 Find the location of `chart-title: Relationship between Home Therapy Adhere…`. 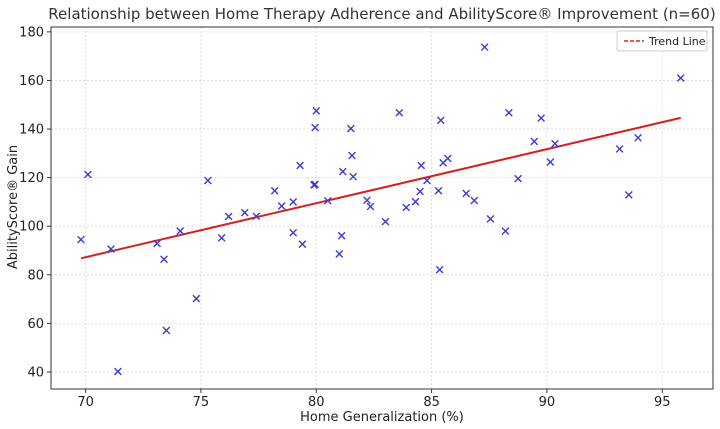

chart-title: Relationship between Home Therapy Adhere… is located at coordinates (381, 14).